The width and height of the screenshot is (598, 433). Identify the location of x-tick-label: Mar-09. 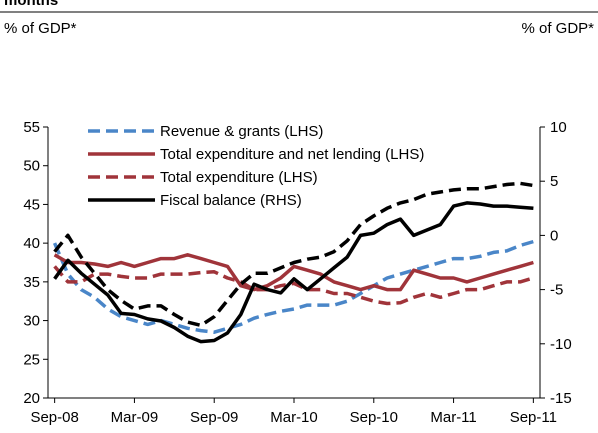
(135, 417).